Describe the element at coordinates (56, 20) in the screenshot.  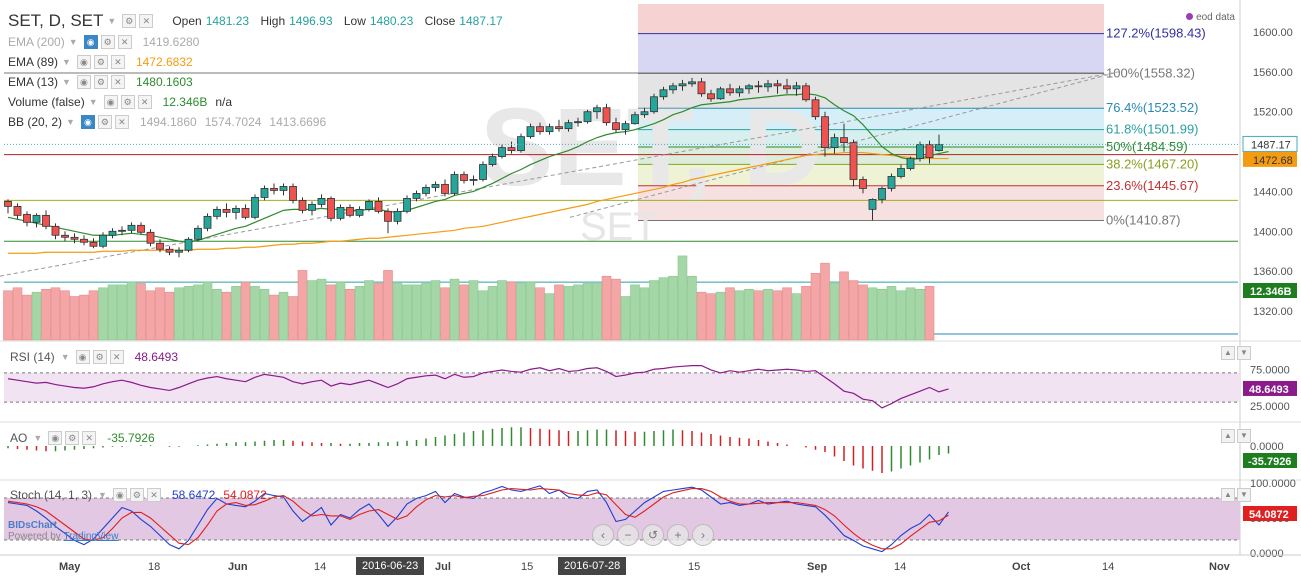
I see `symbol-title: SET, D, SET` at that location.